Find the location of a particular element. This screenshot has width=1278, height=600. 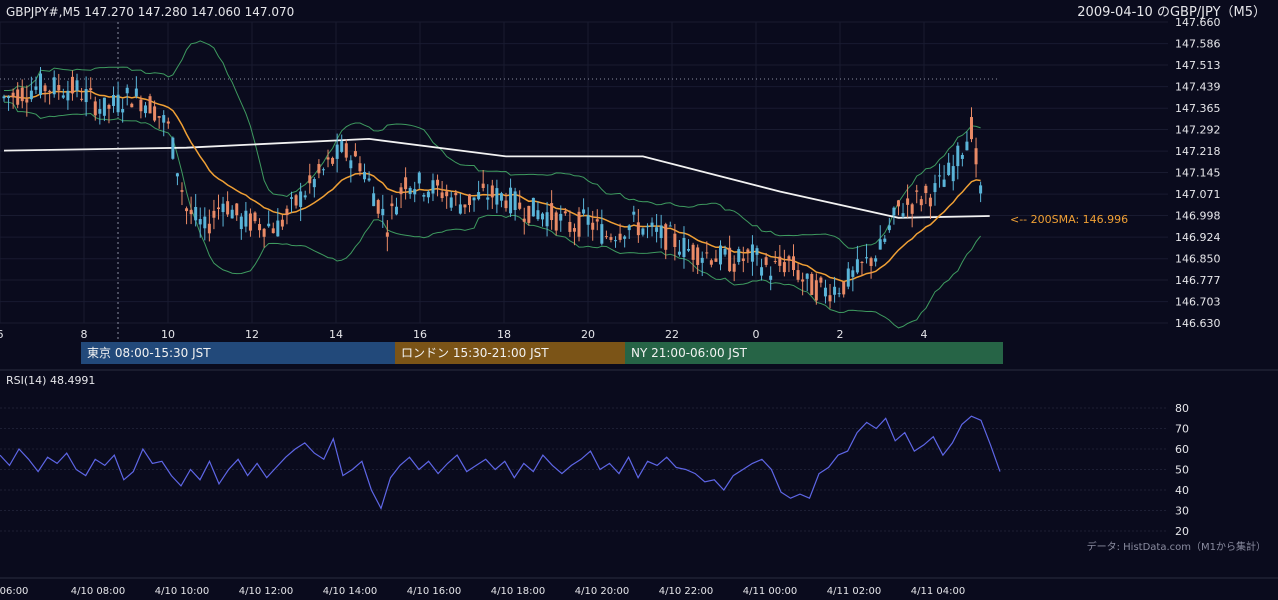

rsi-tick-label: 40 is located at coordinates (1182, 490).